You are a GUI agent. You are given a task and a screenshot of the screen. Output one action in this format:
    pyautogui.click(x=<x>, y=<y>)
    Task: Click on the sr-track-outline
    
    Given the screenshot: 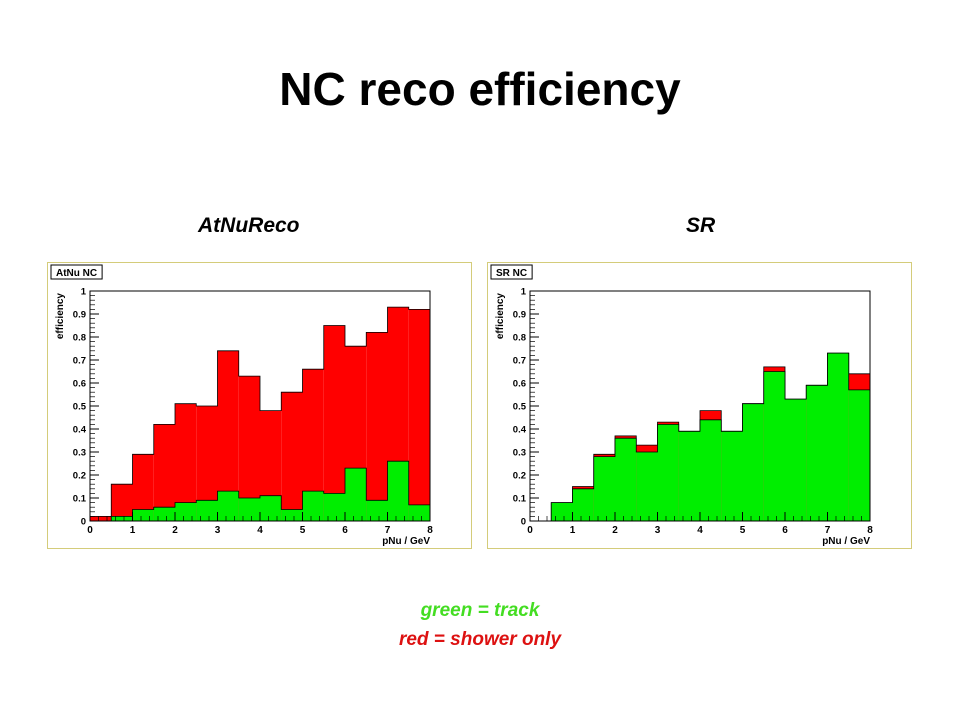 What is the action you would take?
    pyautogui.click(x=700, y=437)
    